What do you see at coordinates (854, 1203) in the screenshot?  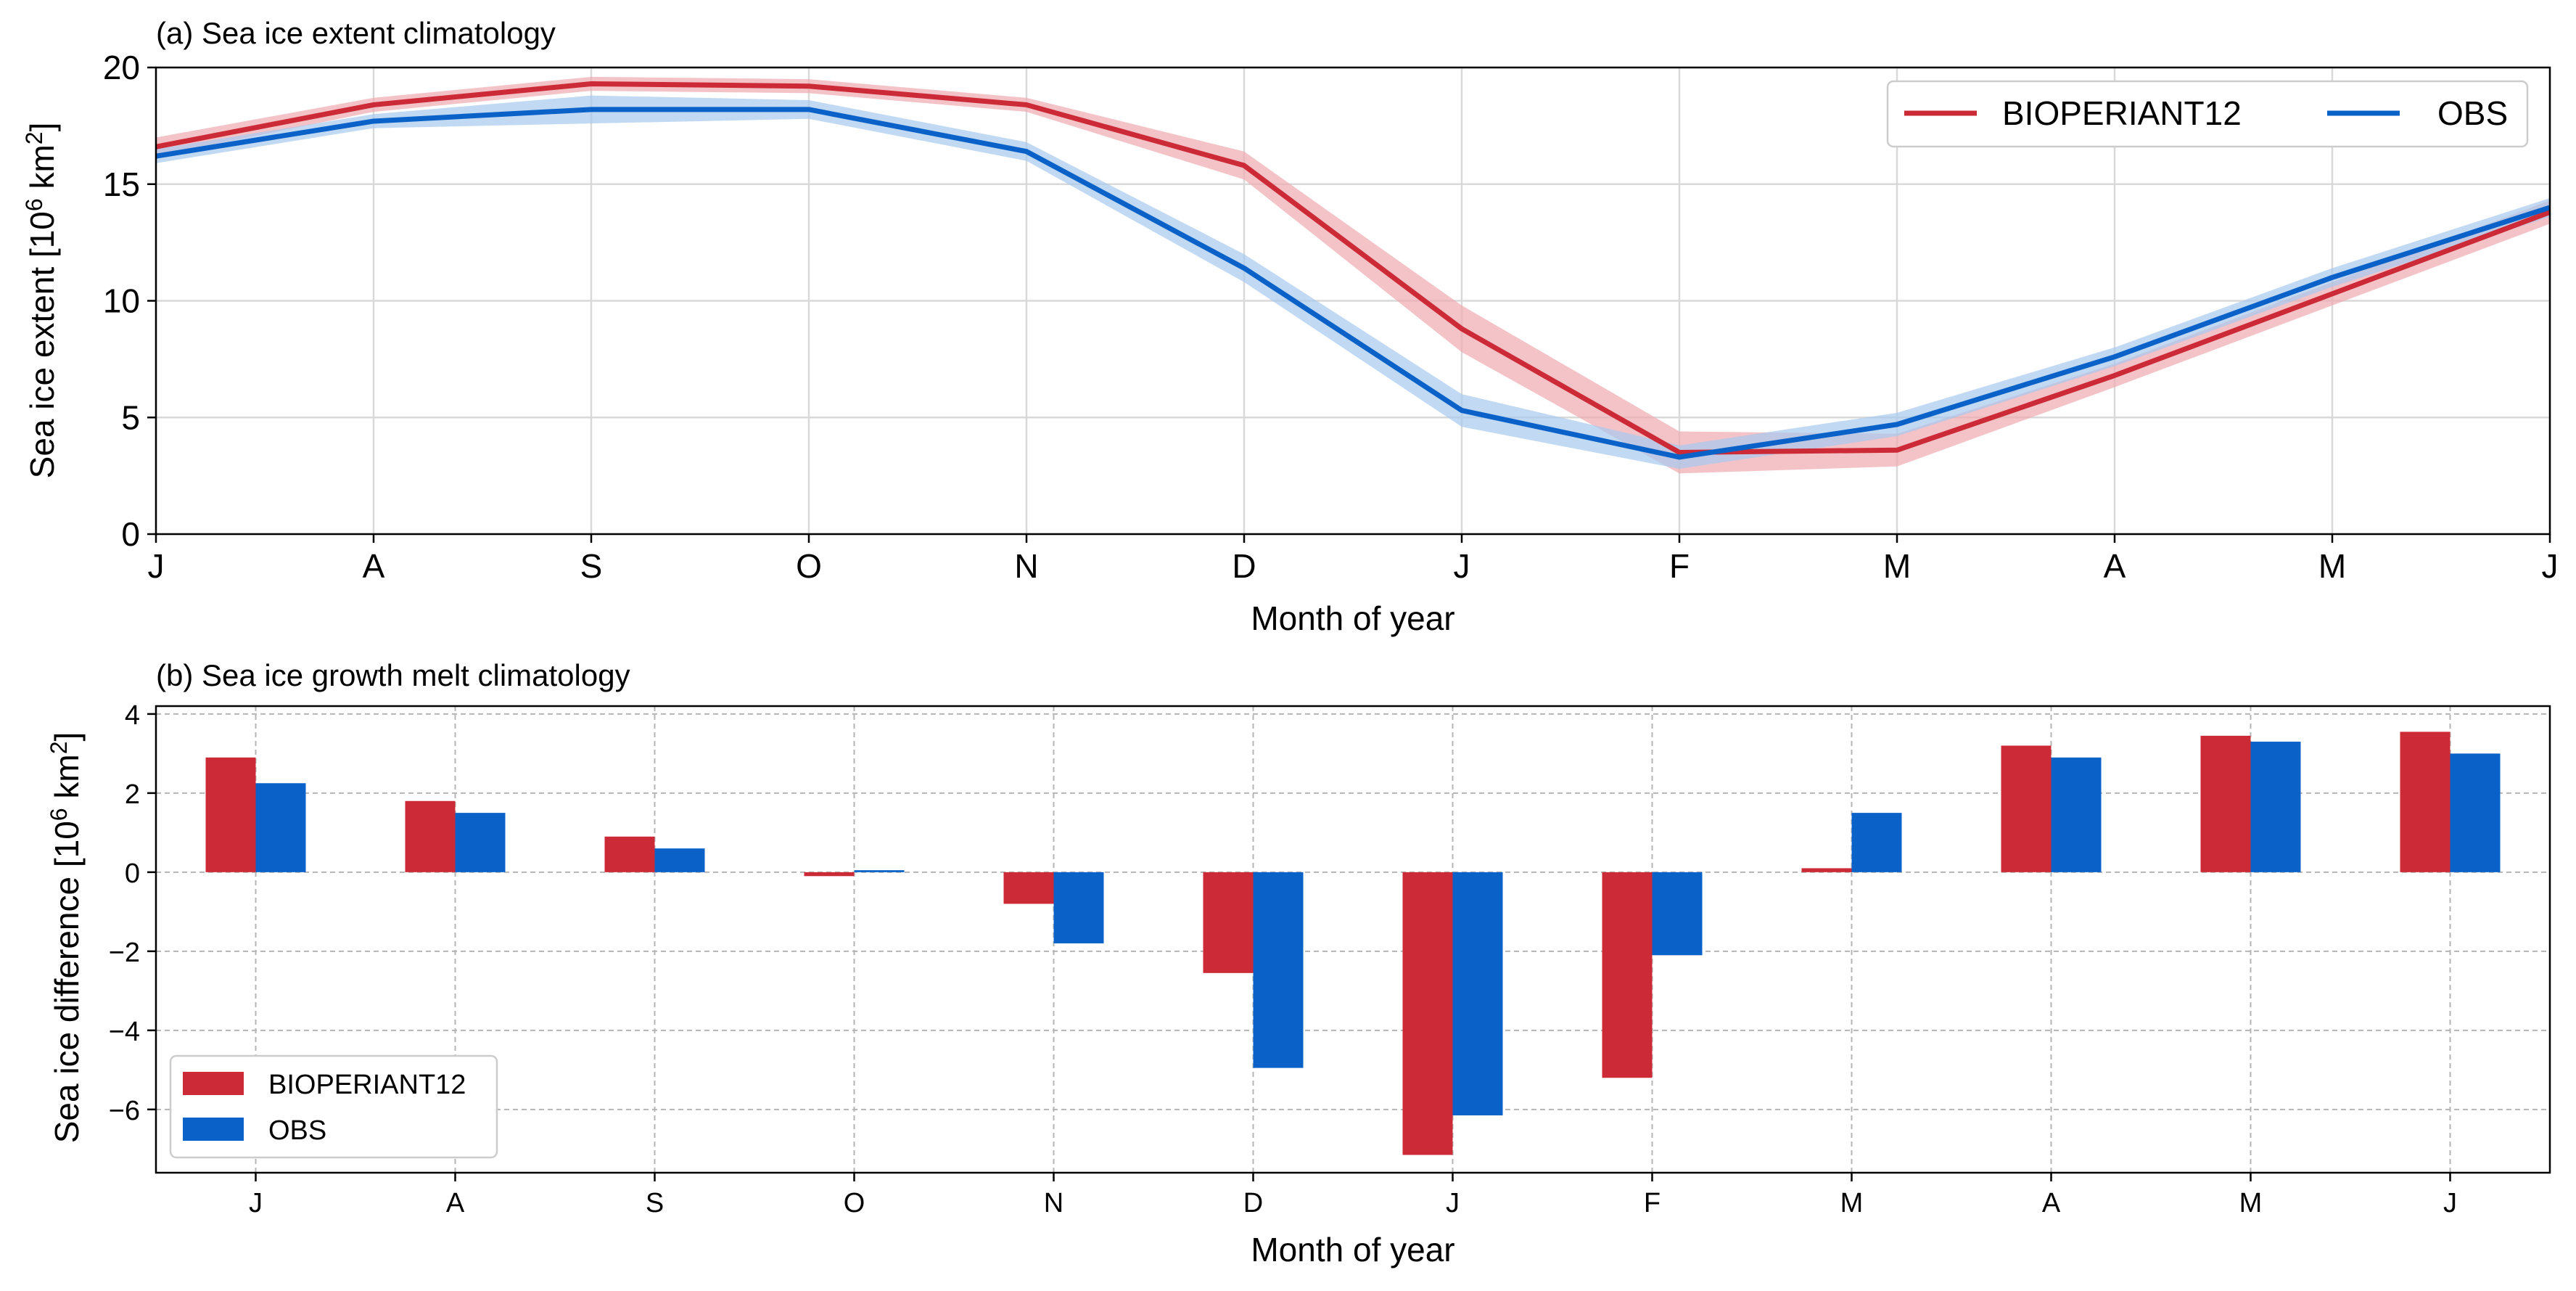 I see `panel-b-x-tick-label: O` at bounding box center [854, 1203].